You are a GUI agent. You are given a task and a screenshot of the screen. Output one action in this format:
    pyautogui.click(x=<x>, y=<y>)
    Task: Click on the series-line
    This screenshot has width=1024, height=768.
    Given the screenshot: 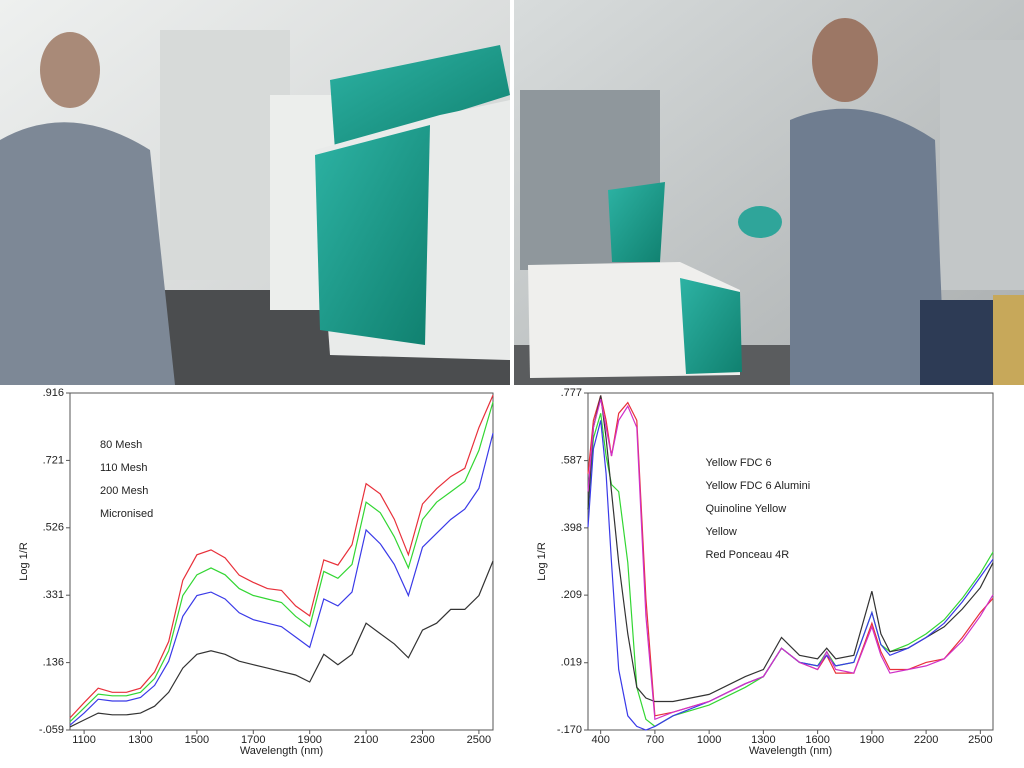 What is the action you would take?
    pyautogui.click(x=281, y=644)
    